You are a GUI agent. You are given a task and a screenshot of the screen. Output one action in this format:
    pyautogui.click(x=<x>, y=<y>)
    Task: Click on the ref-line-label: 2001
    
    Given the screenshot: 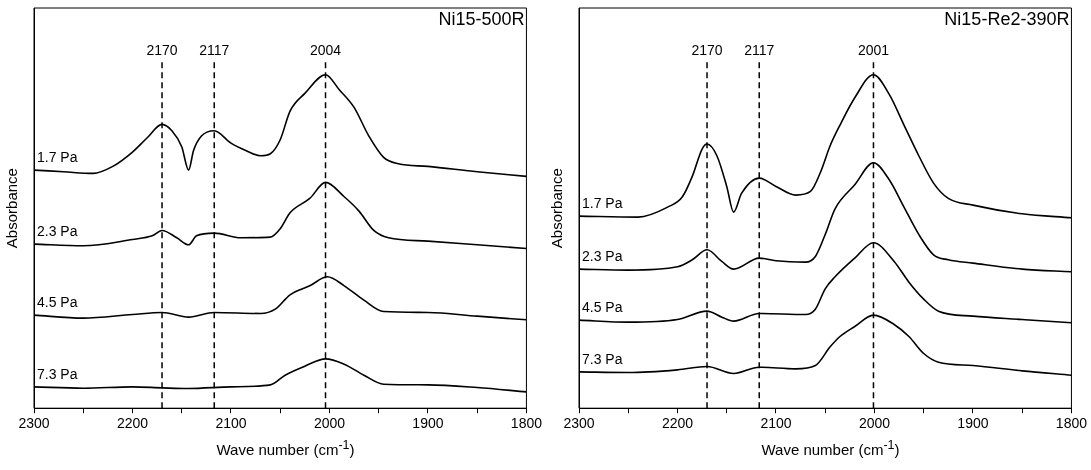 What is the action you would take?
    pyautogui.click(x=873, y=49)
    